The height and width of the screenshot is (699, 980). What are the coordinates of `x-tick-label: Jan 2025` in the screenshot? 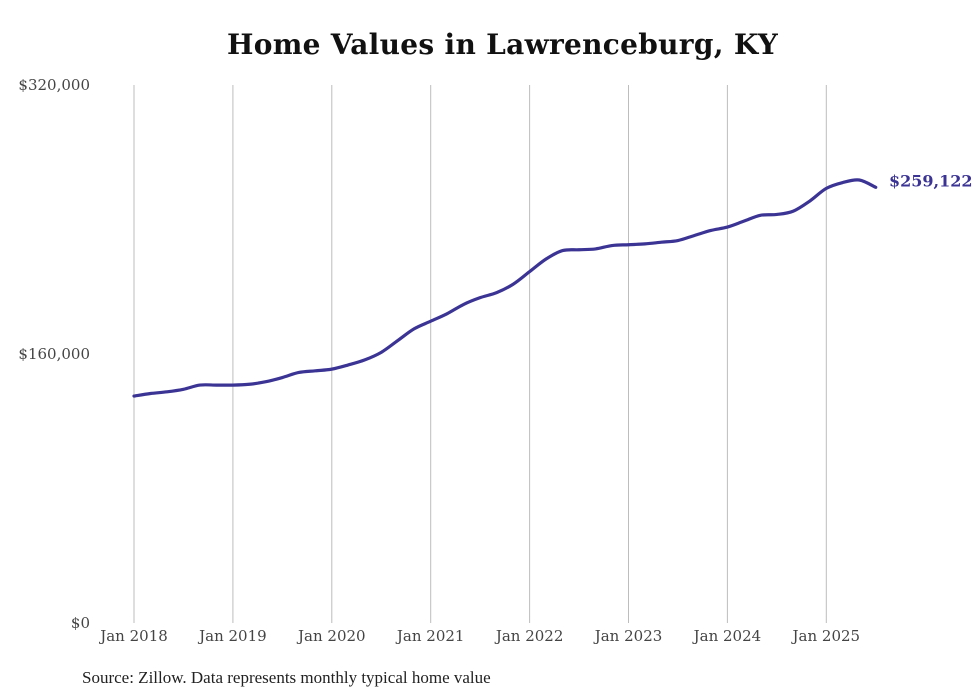 It's located at (826, 636).